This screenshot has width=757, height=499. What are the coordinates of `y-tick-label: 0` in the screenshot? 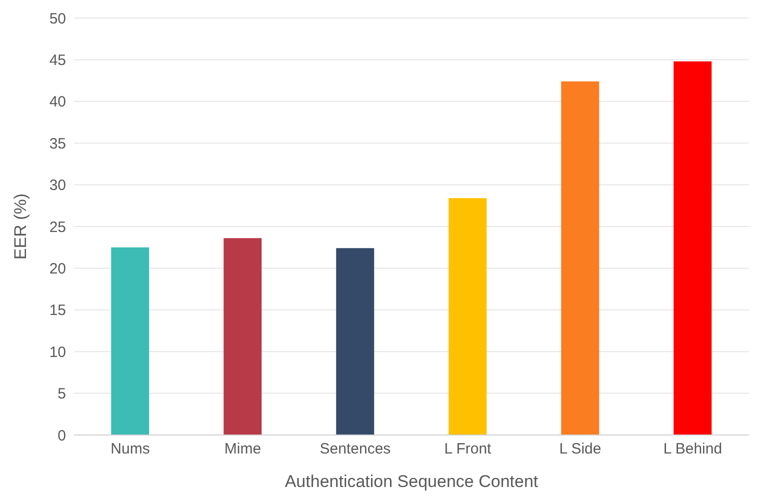 It's located at (62, 435).